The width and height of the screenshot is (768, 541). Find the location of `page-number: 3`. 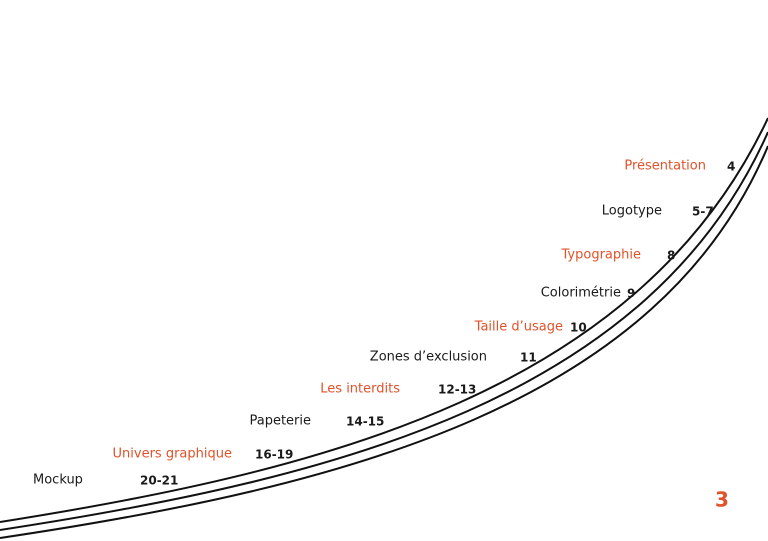

page-number: 3 is located at coordinates (722, 500).